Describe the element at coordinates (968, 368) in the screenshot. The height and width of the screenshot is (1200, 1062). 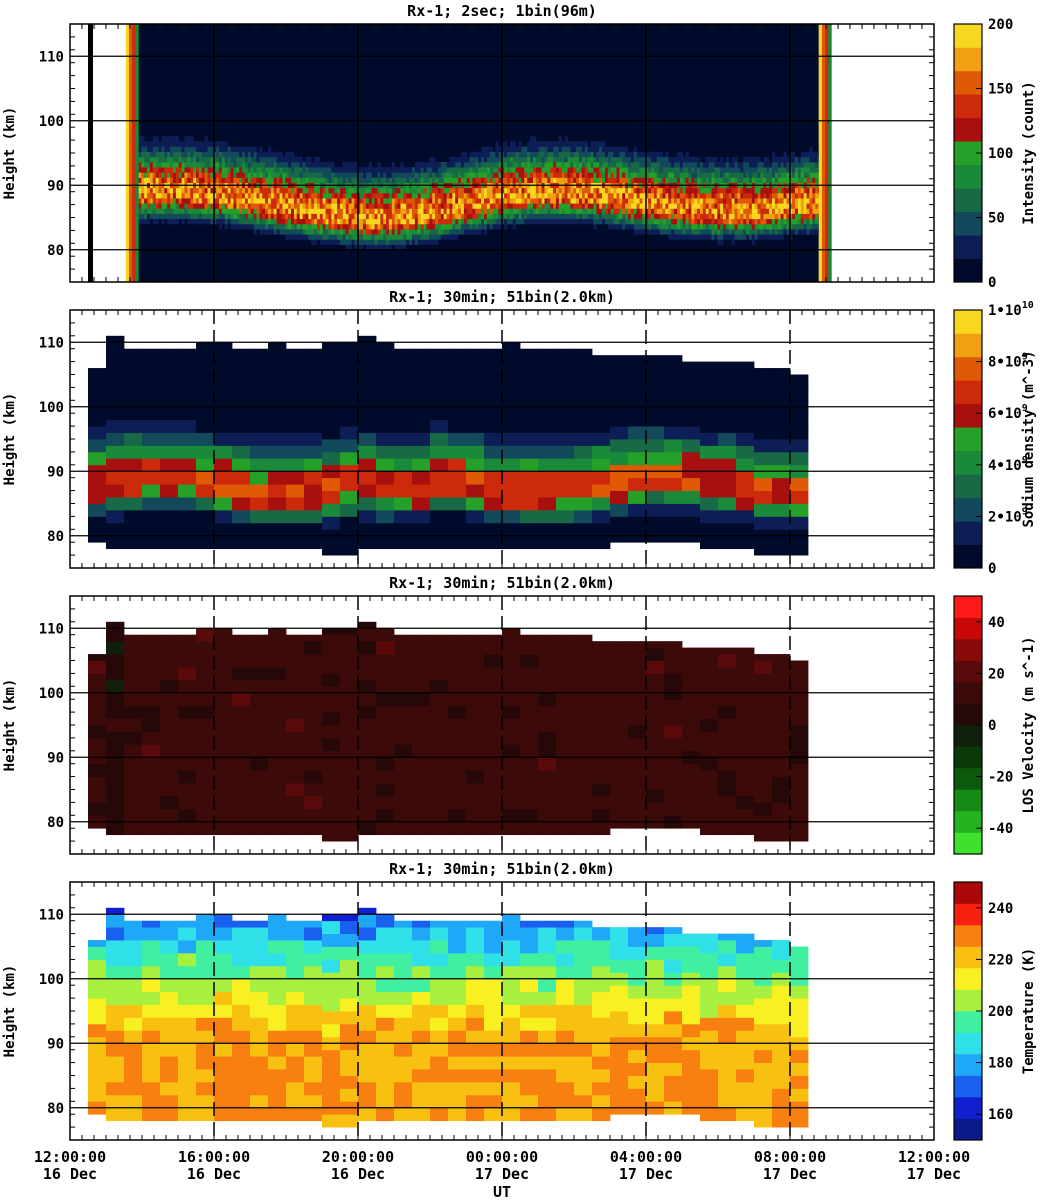
I see `colorbar-swatch` at that location.